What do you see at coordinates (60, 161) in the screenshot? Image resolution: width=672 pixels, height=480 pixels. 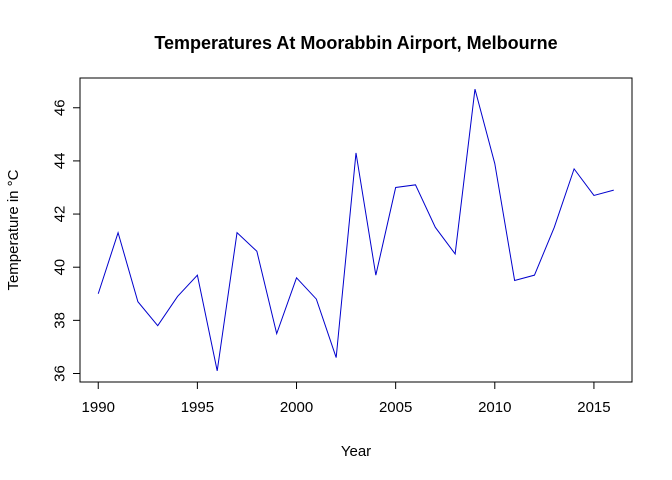 I see `y-tick-label: 44` at bounding box center [60, 161].